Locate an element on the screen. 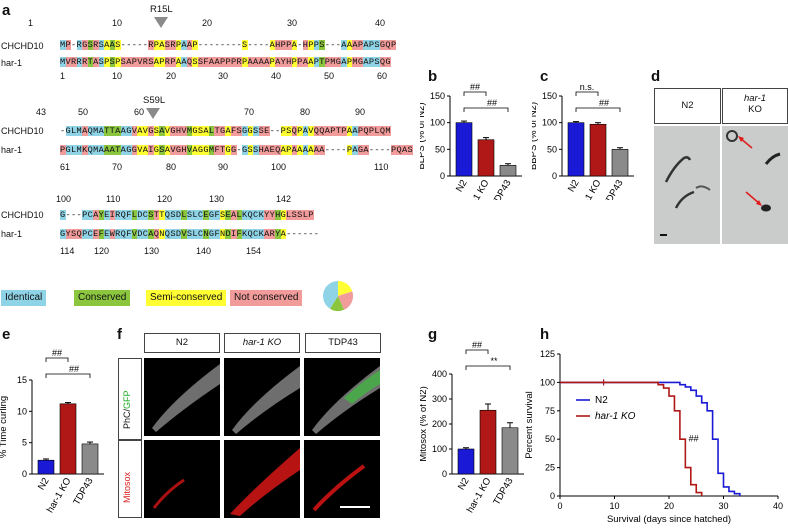 This screenshot has height=530, width=788. seq-number: 70 is located at coordinates (249, 112).